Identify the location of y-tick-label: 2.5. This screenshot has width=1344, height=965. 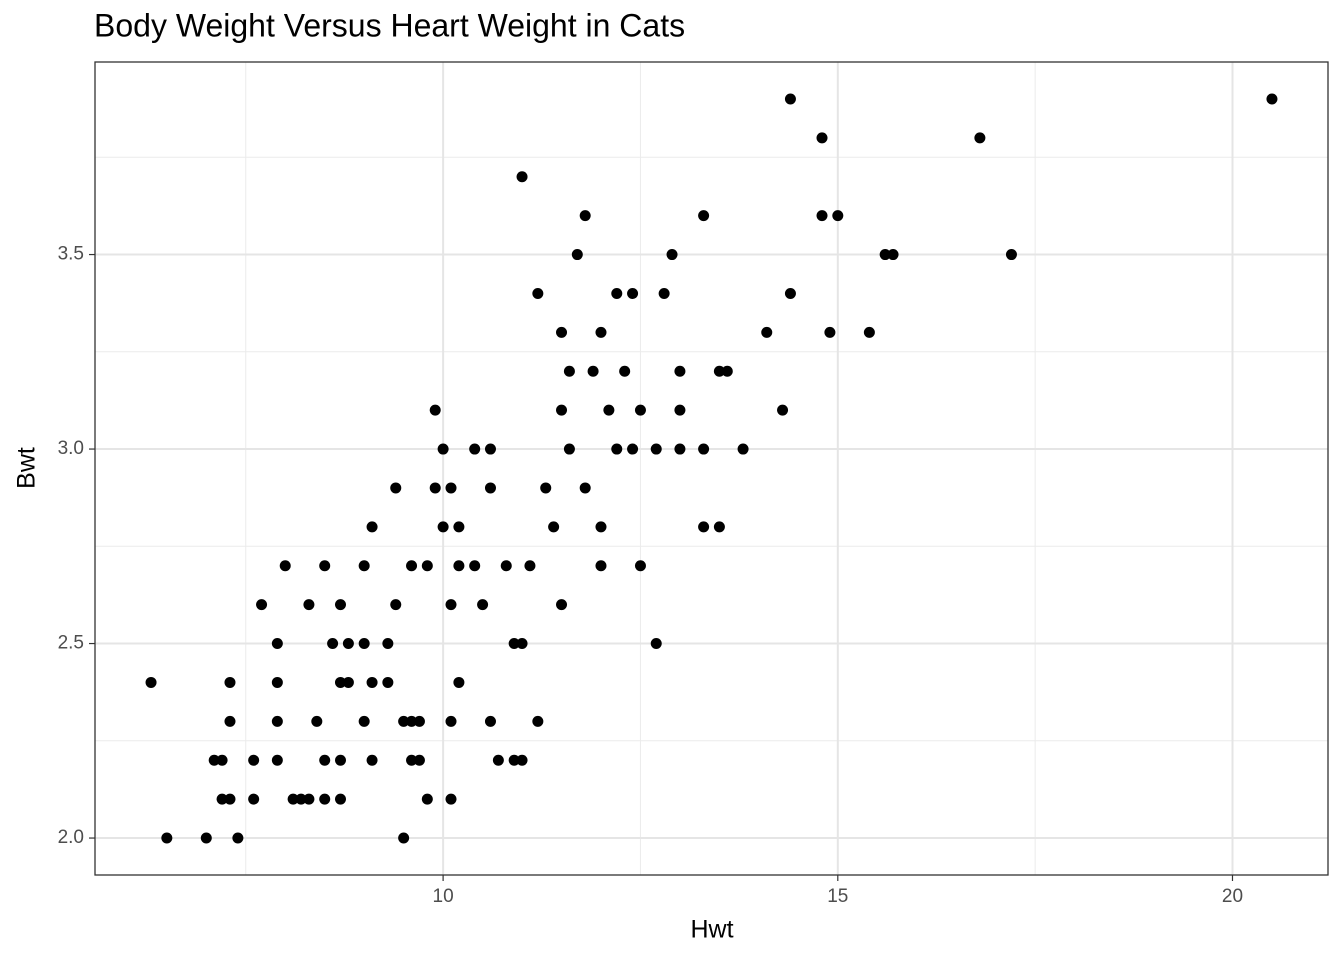
(71, 643).